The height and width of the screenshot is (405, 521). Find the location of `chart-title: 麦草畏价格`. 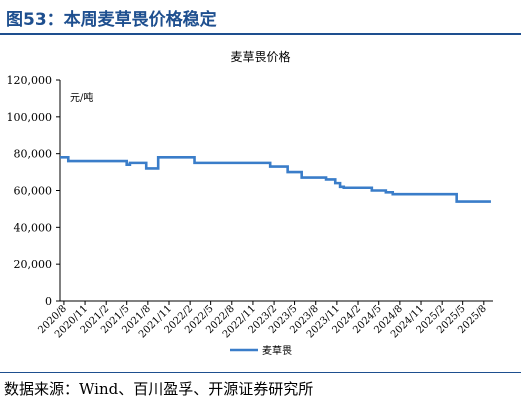

chart-title: 麦草畏价格 is located at coordinates (260, 57).